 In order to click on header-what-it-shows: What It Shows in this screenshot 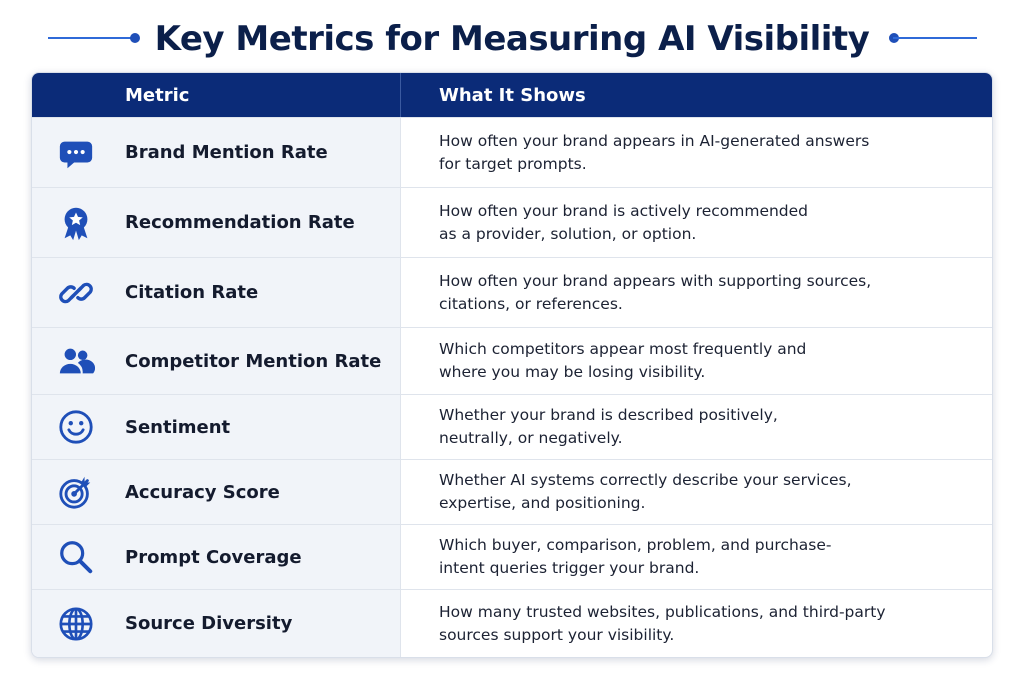, I will do `click(512, 95)`.